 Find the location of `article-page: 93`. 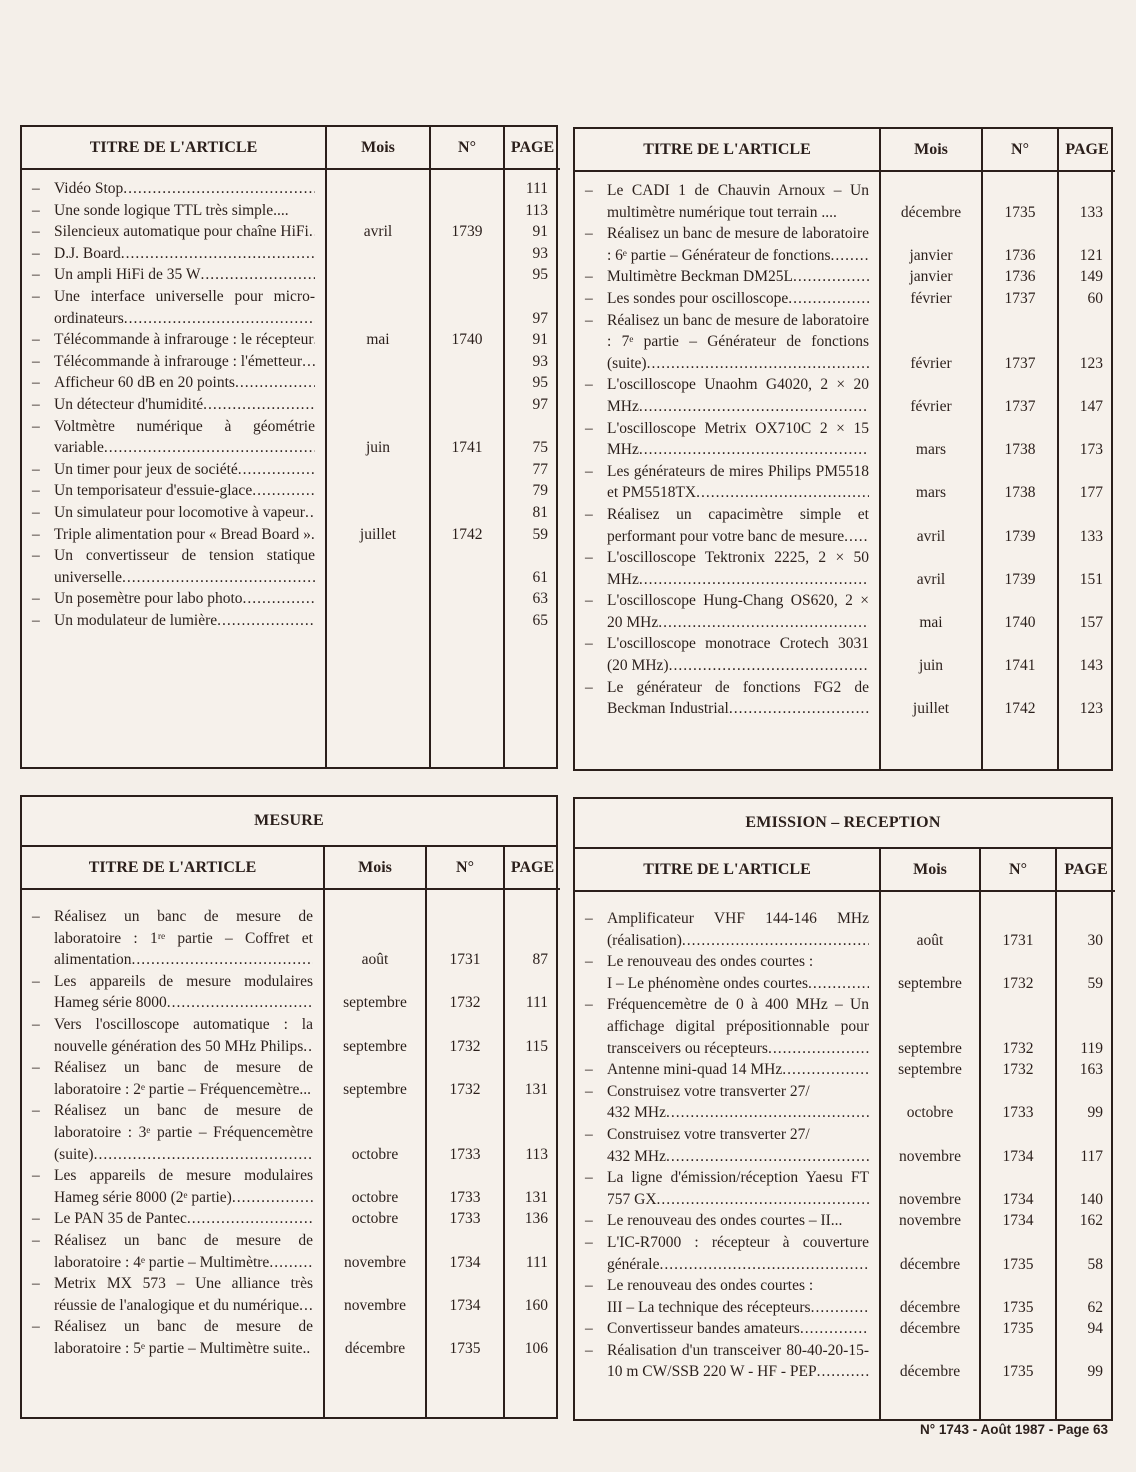

article-page: 93 is located at coordinates (531, 253).